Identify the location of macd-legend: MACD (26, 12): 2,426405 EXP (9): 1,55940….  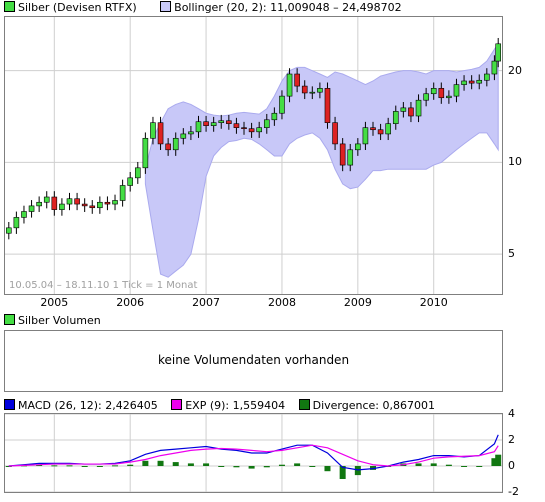
(229, 406).